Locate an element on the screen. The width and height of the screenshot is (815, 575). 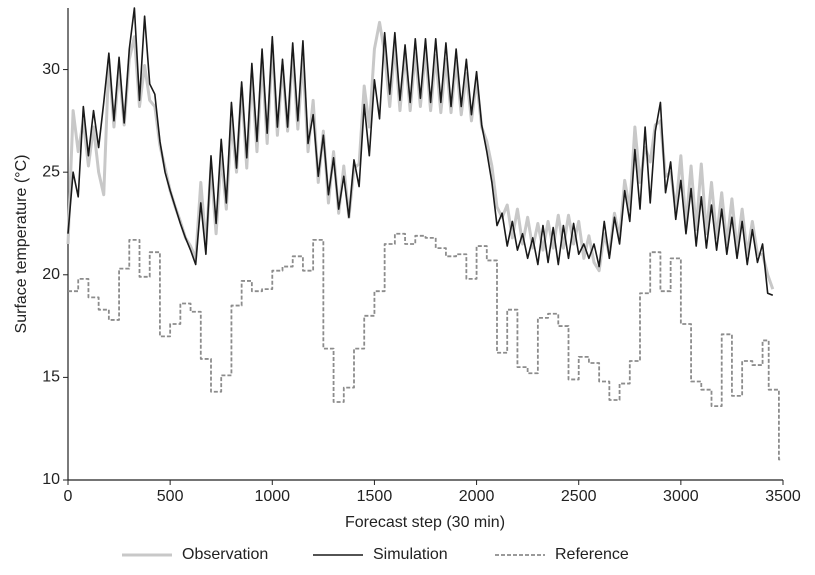
x-tick-label: 3000 is located at coordinates (681, 496).